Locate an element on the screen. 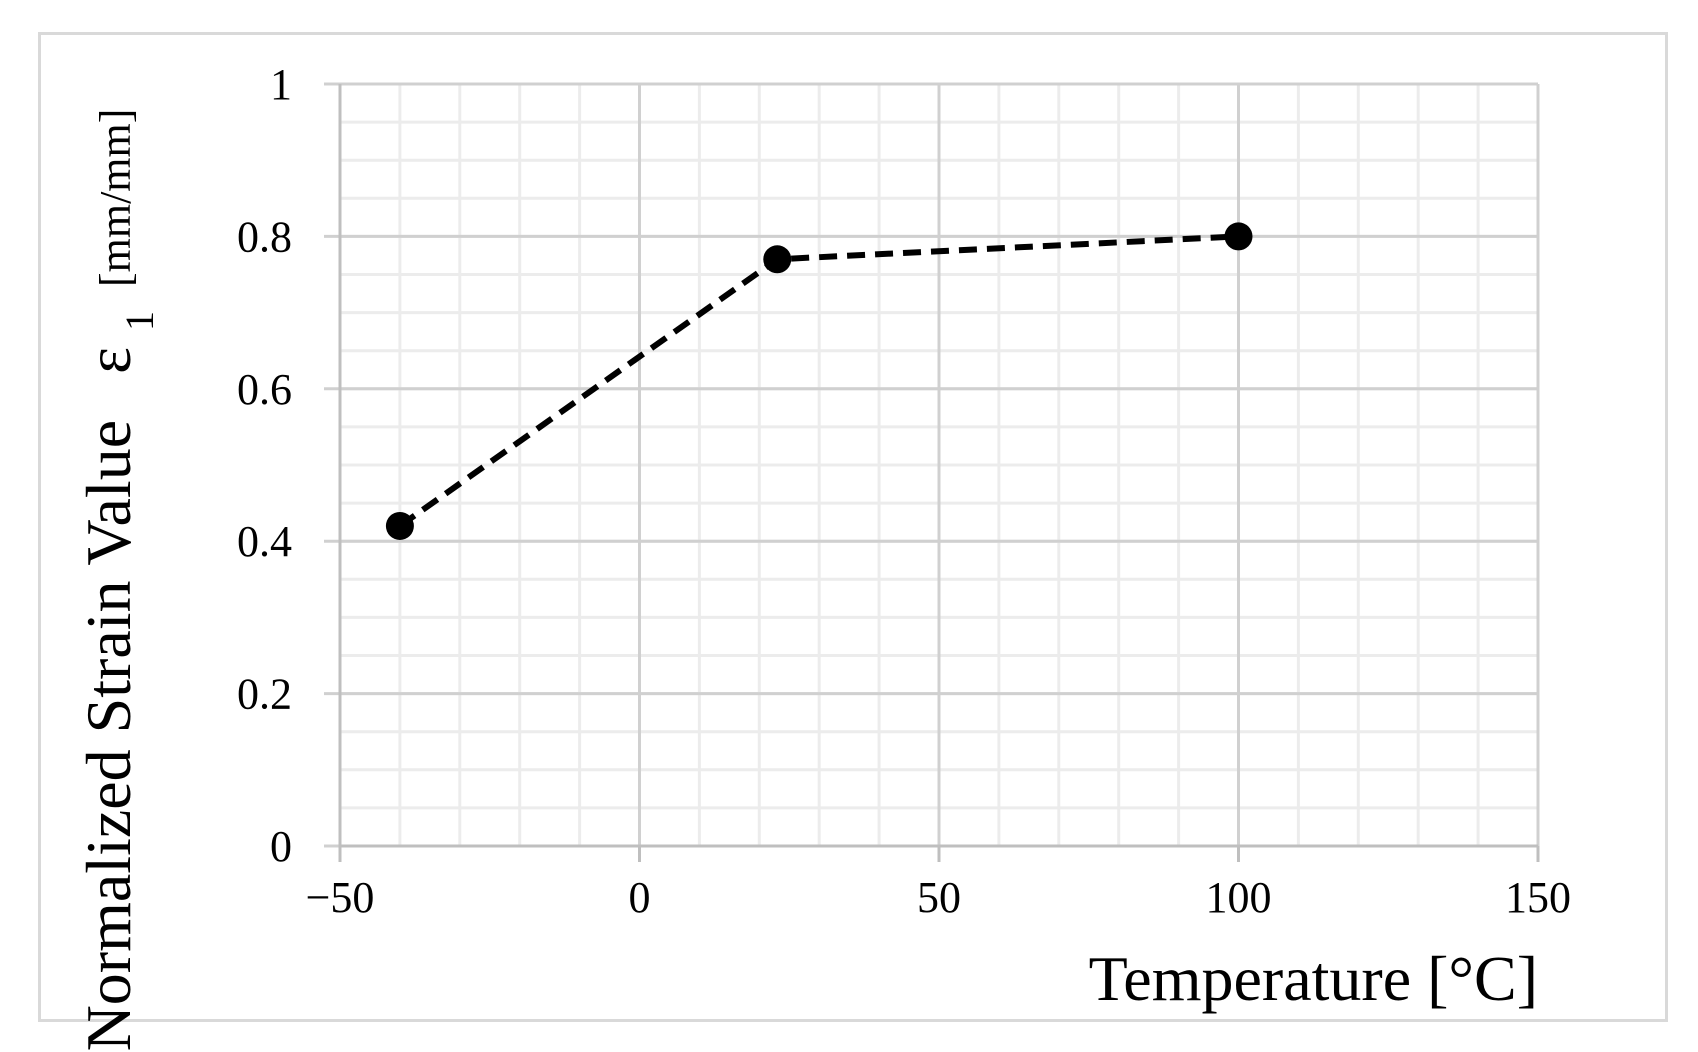 This screenshot has height=1052, width=1698. y-tick-labels: 0 0.2 0.4 0.6 0.8 1 is located at coordinates (264, 465).